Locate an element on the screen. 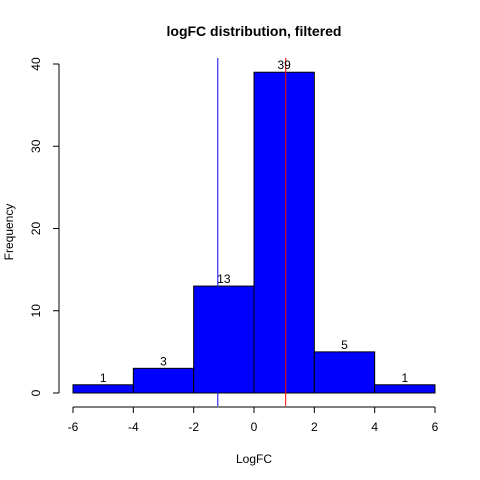 The width and height of the screenshot is (480, 480). y-axis: 0 10 20 30 40 is located at coordinates (44, 226).